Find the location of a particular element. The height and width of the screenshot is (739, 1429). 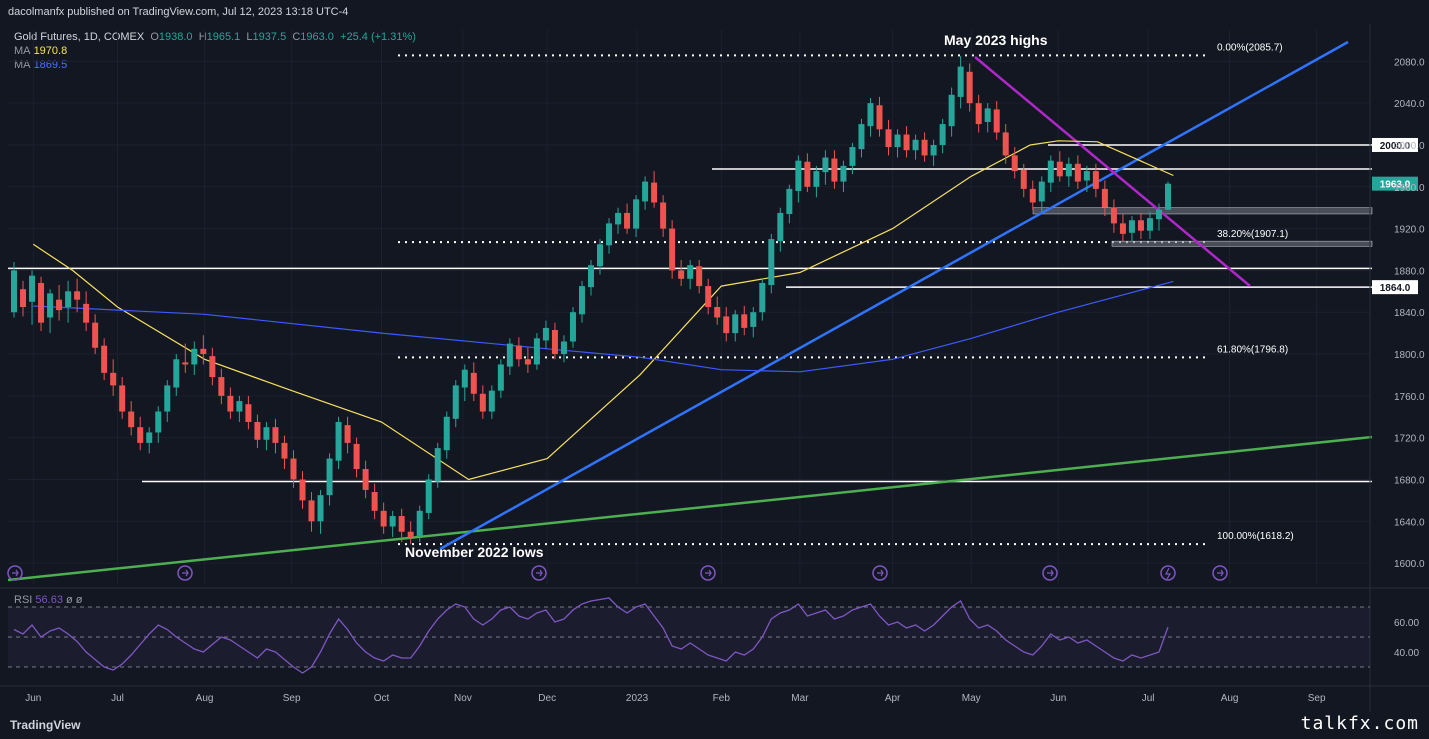

watermark: talkfx.com is located at coordinates (1359, 723).